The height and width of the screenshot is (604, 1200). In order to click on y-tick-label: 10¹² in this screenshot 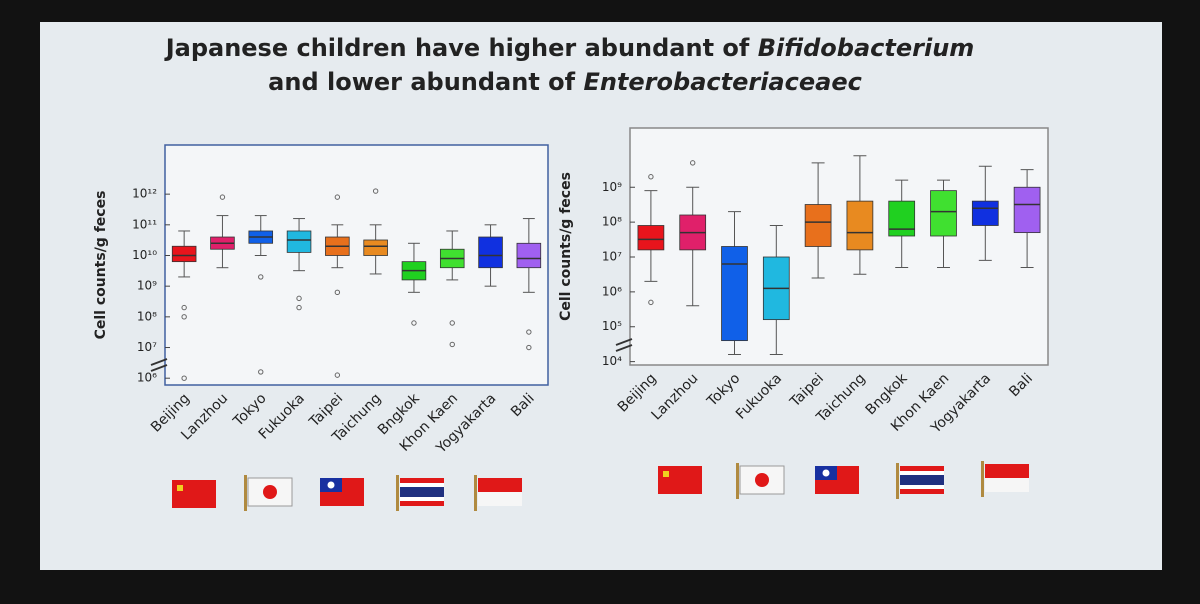, I will do `click(144, 194)`.